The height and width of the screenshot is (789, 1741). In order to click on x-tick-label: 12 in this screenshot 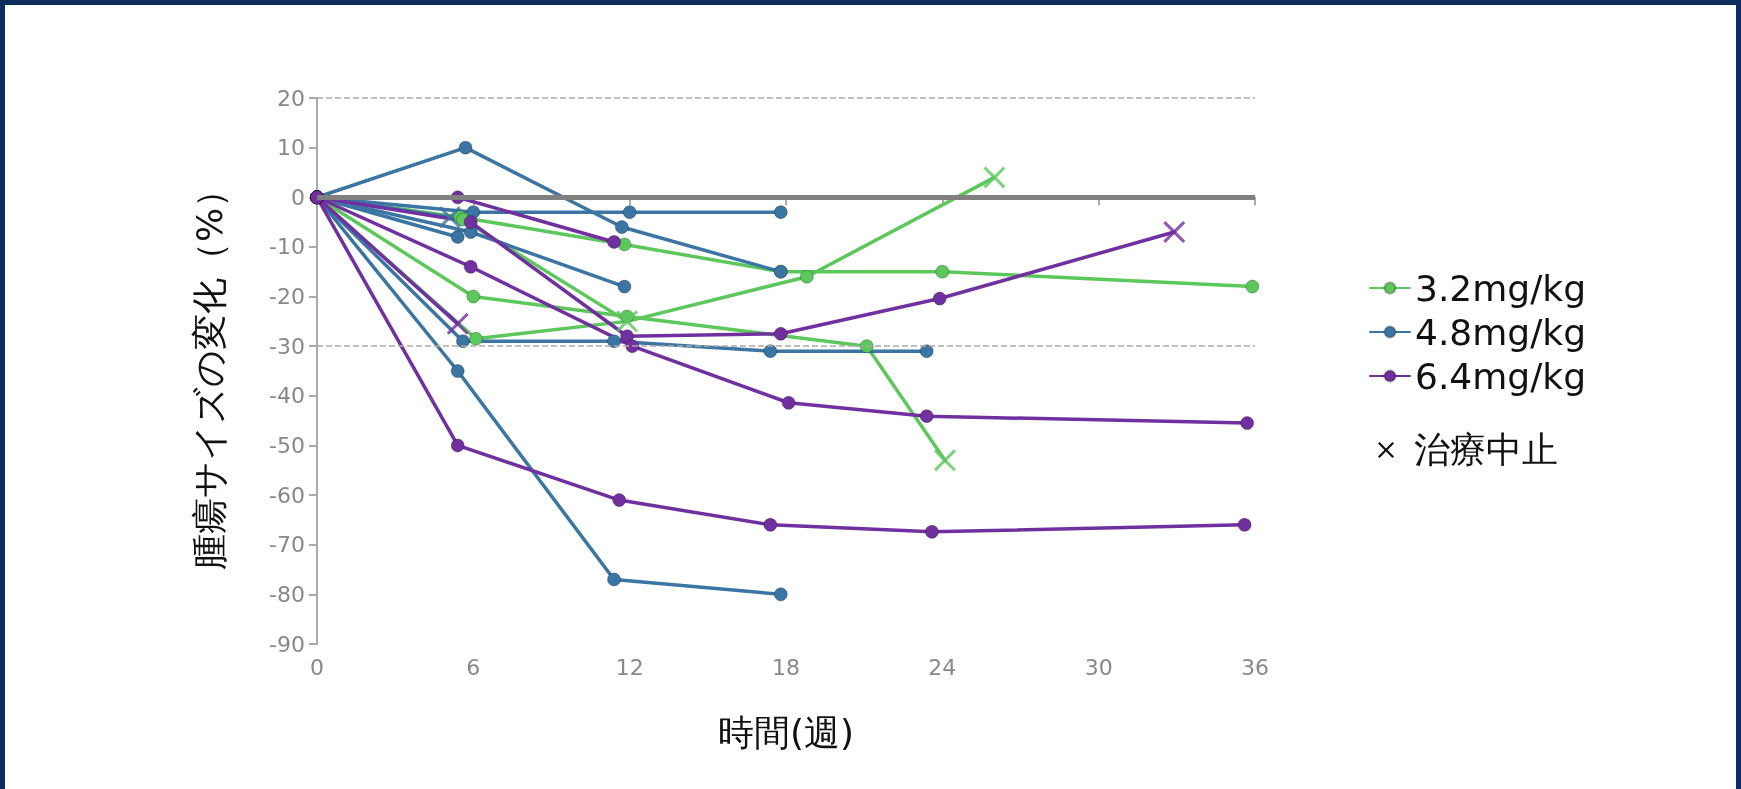, I will do `click(629, 667)`.